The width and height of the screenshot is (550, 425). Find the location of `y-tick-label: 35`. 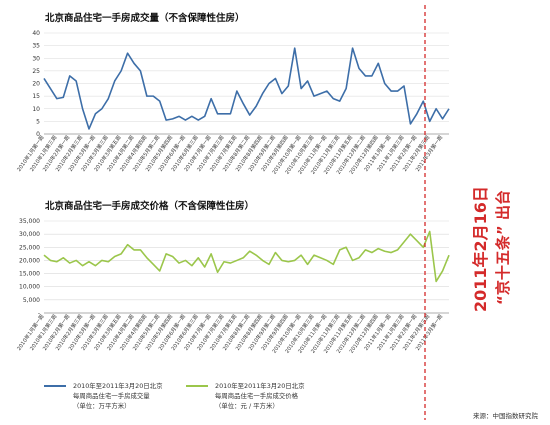

y-tick-label: 35 is located at coordinates (36, 46).